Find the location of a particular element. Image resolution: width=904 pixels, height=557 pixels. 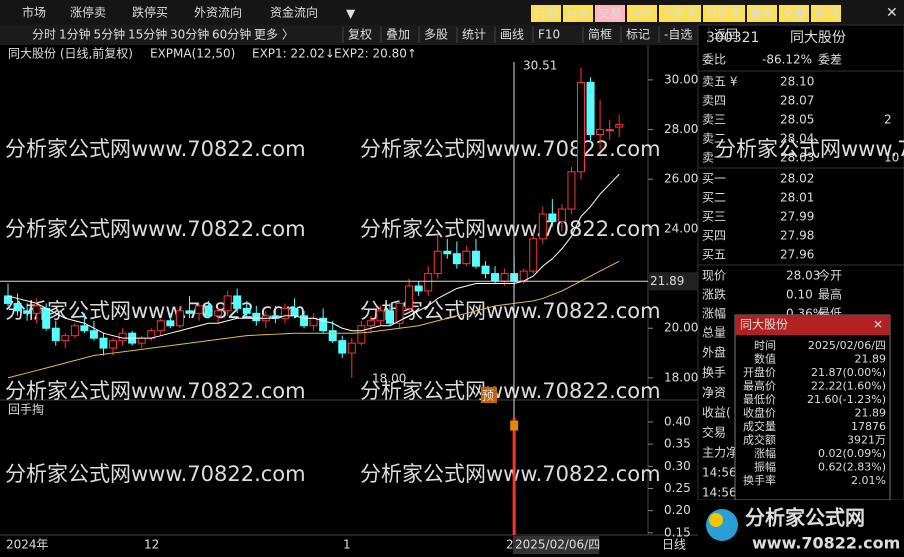

button: 全撤 is located at coordinates (794, 13).